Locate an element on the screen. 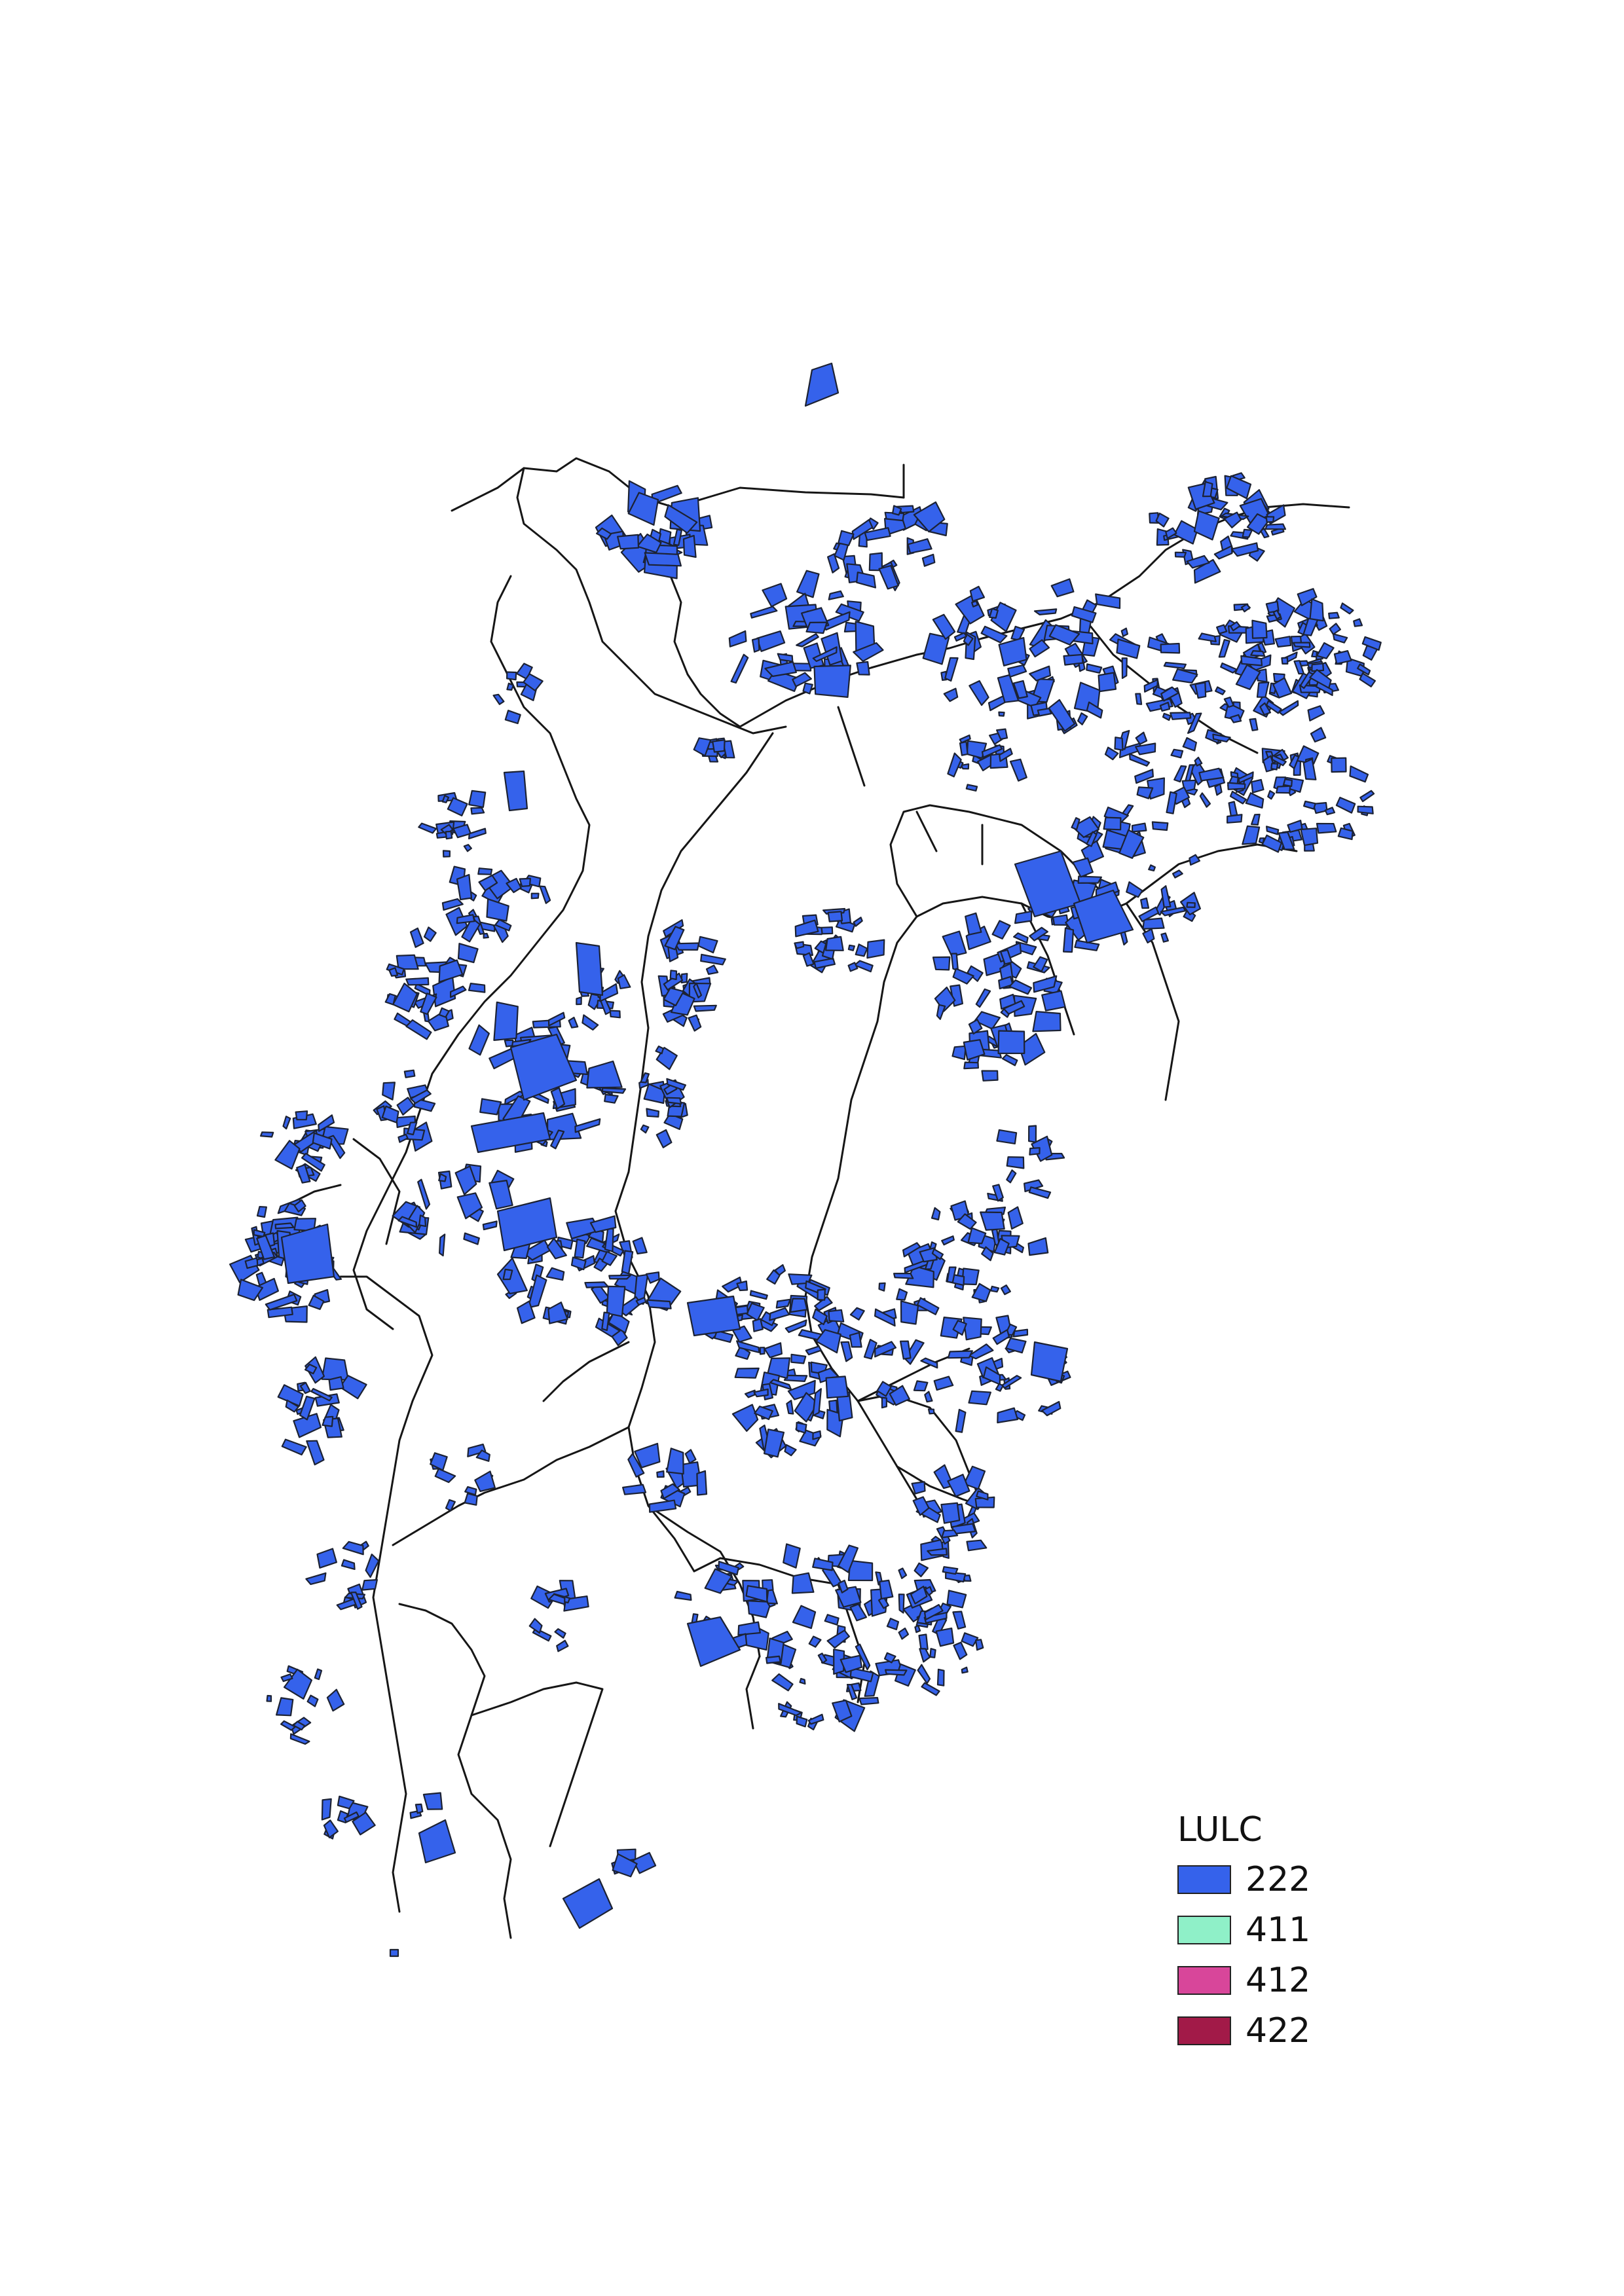 Image resolution: width=1624 pixels, height=2296 pixels. road-segment is located at coordinates (376, 1191).